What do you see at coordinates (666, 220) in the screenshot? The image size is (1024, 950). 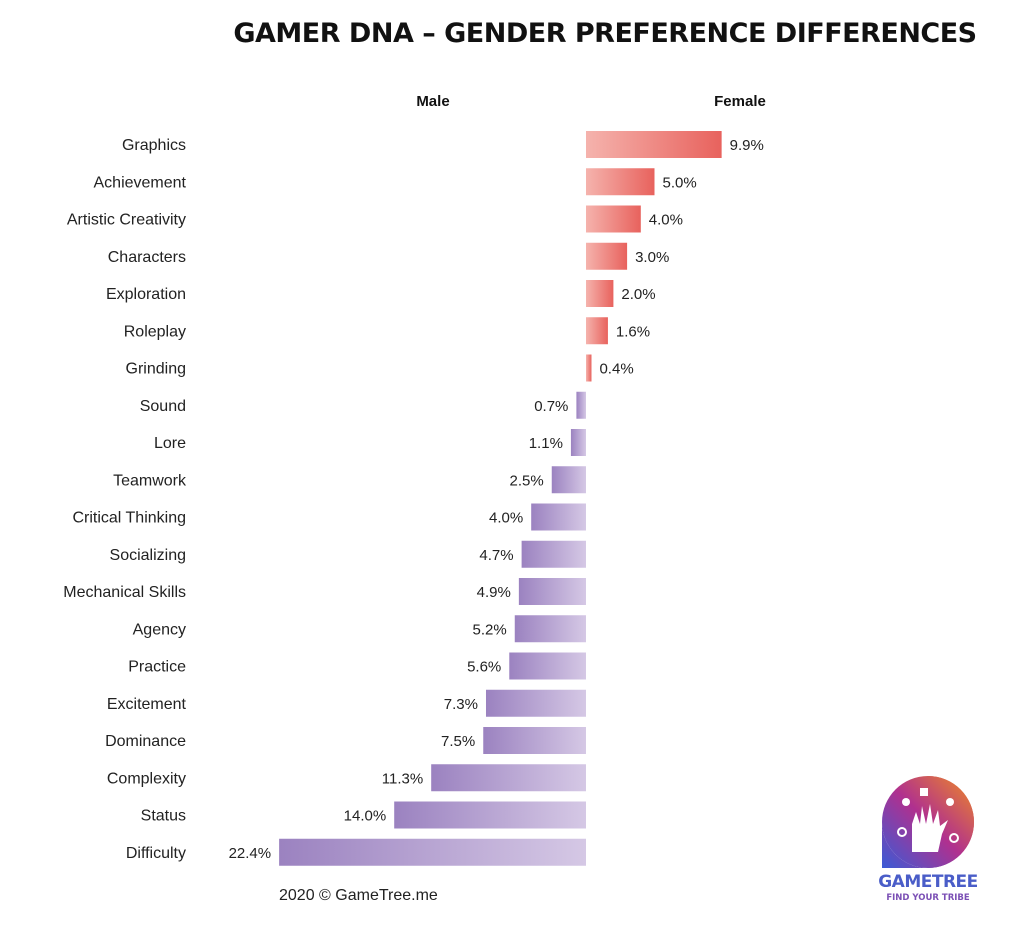 I see `value-label-artistic-creativity: 4.0%` at bounding box center [666, 220].